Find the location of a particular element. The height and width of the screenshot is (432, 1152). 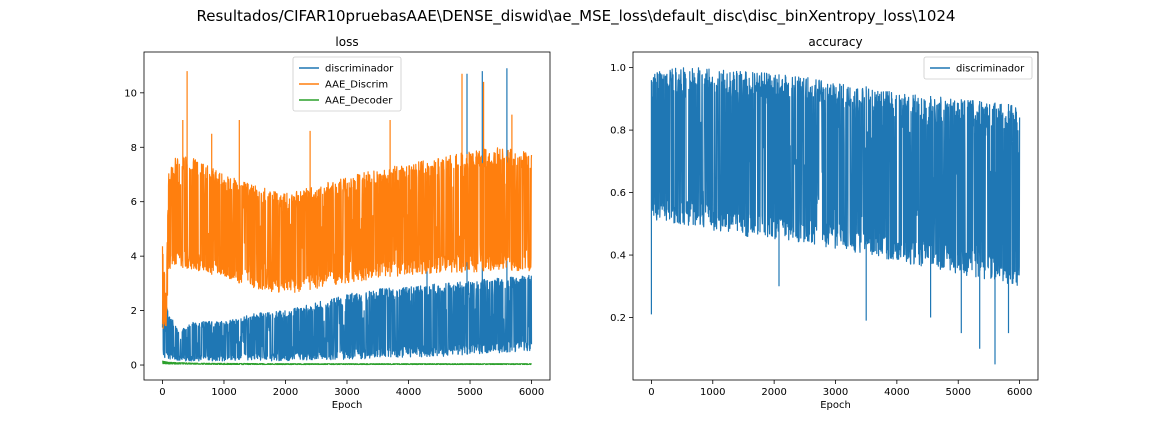

loss-legend-entry: AAE_Decoder is located at coordinates (359, 101).